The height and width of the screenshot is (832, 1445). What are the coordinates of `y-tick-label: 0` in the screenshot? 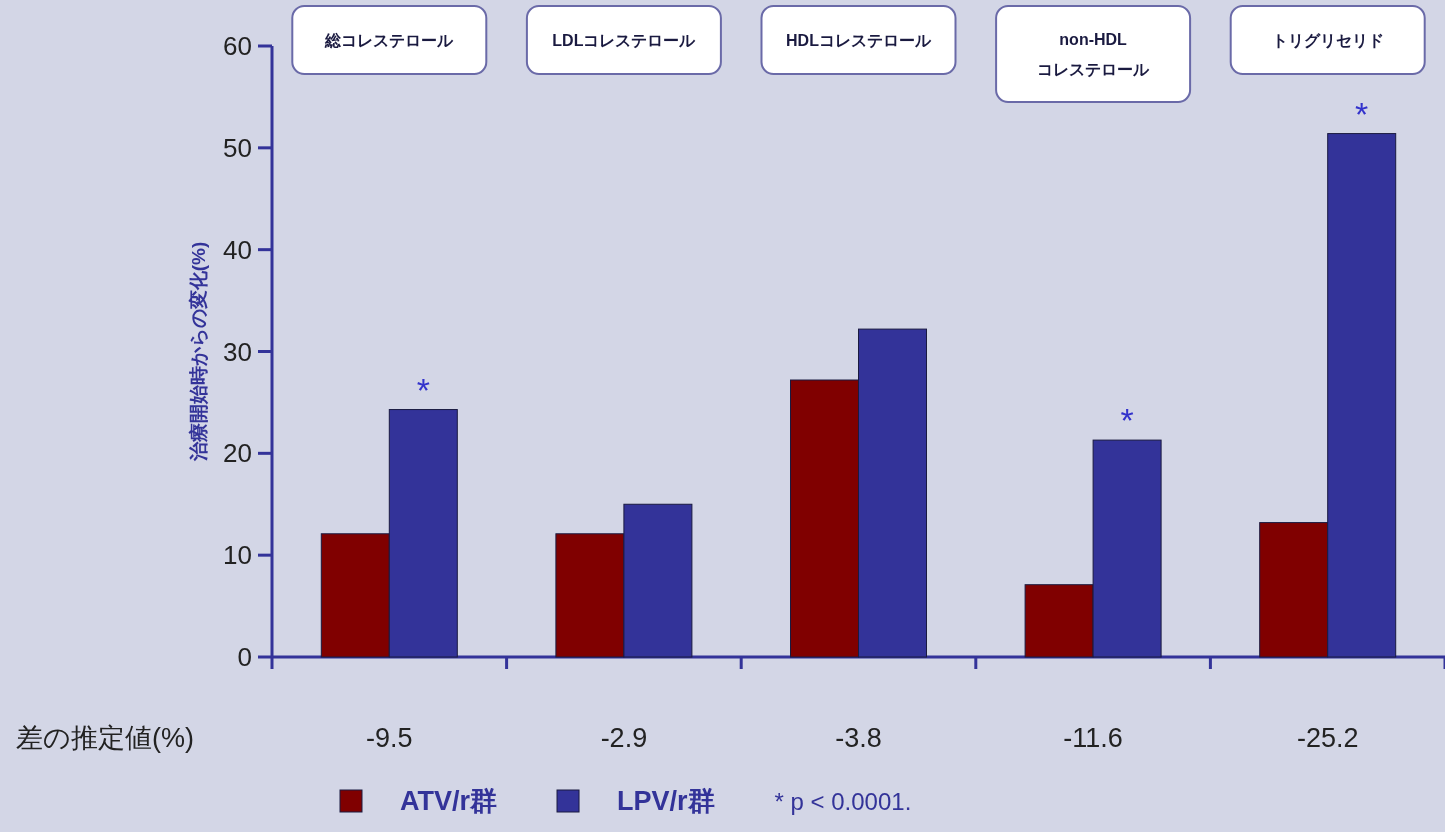 It's located at (244, 657).